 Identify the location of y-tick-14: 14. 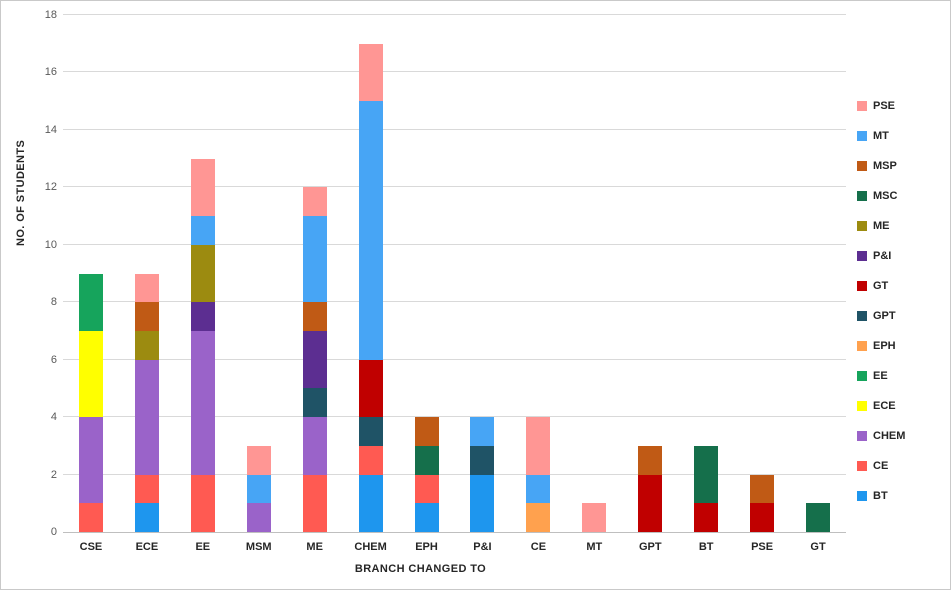
(50, 129).